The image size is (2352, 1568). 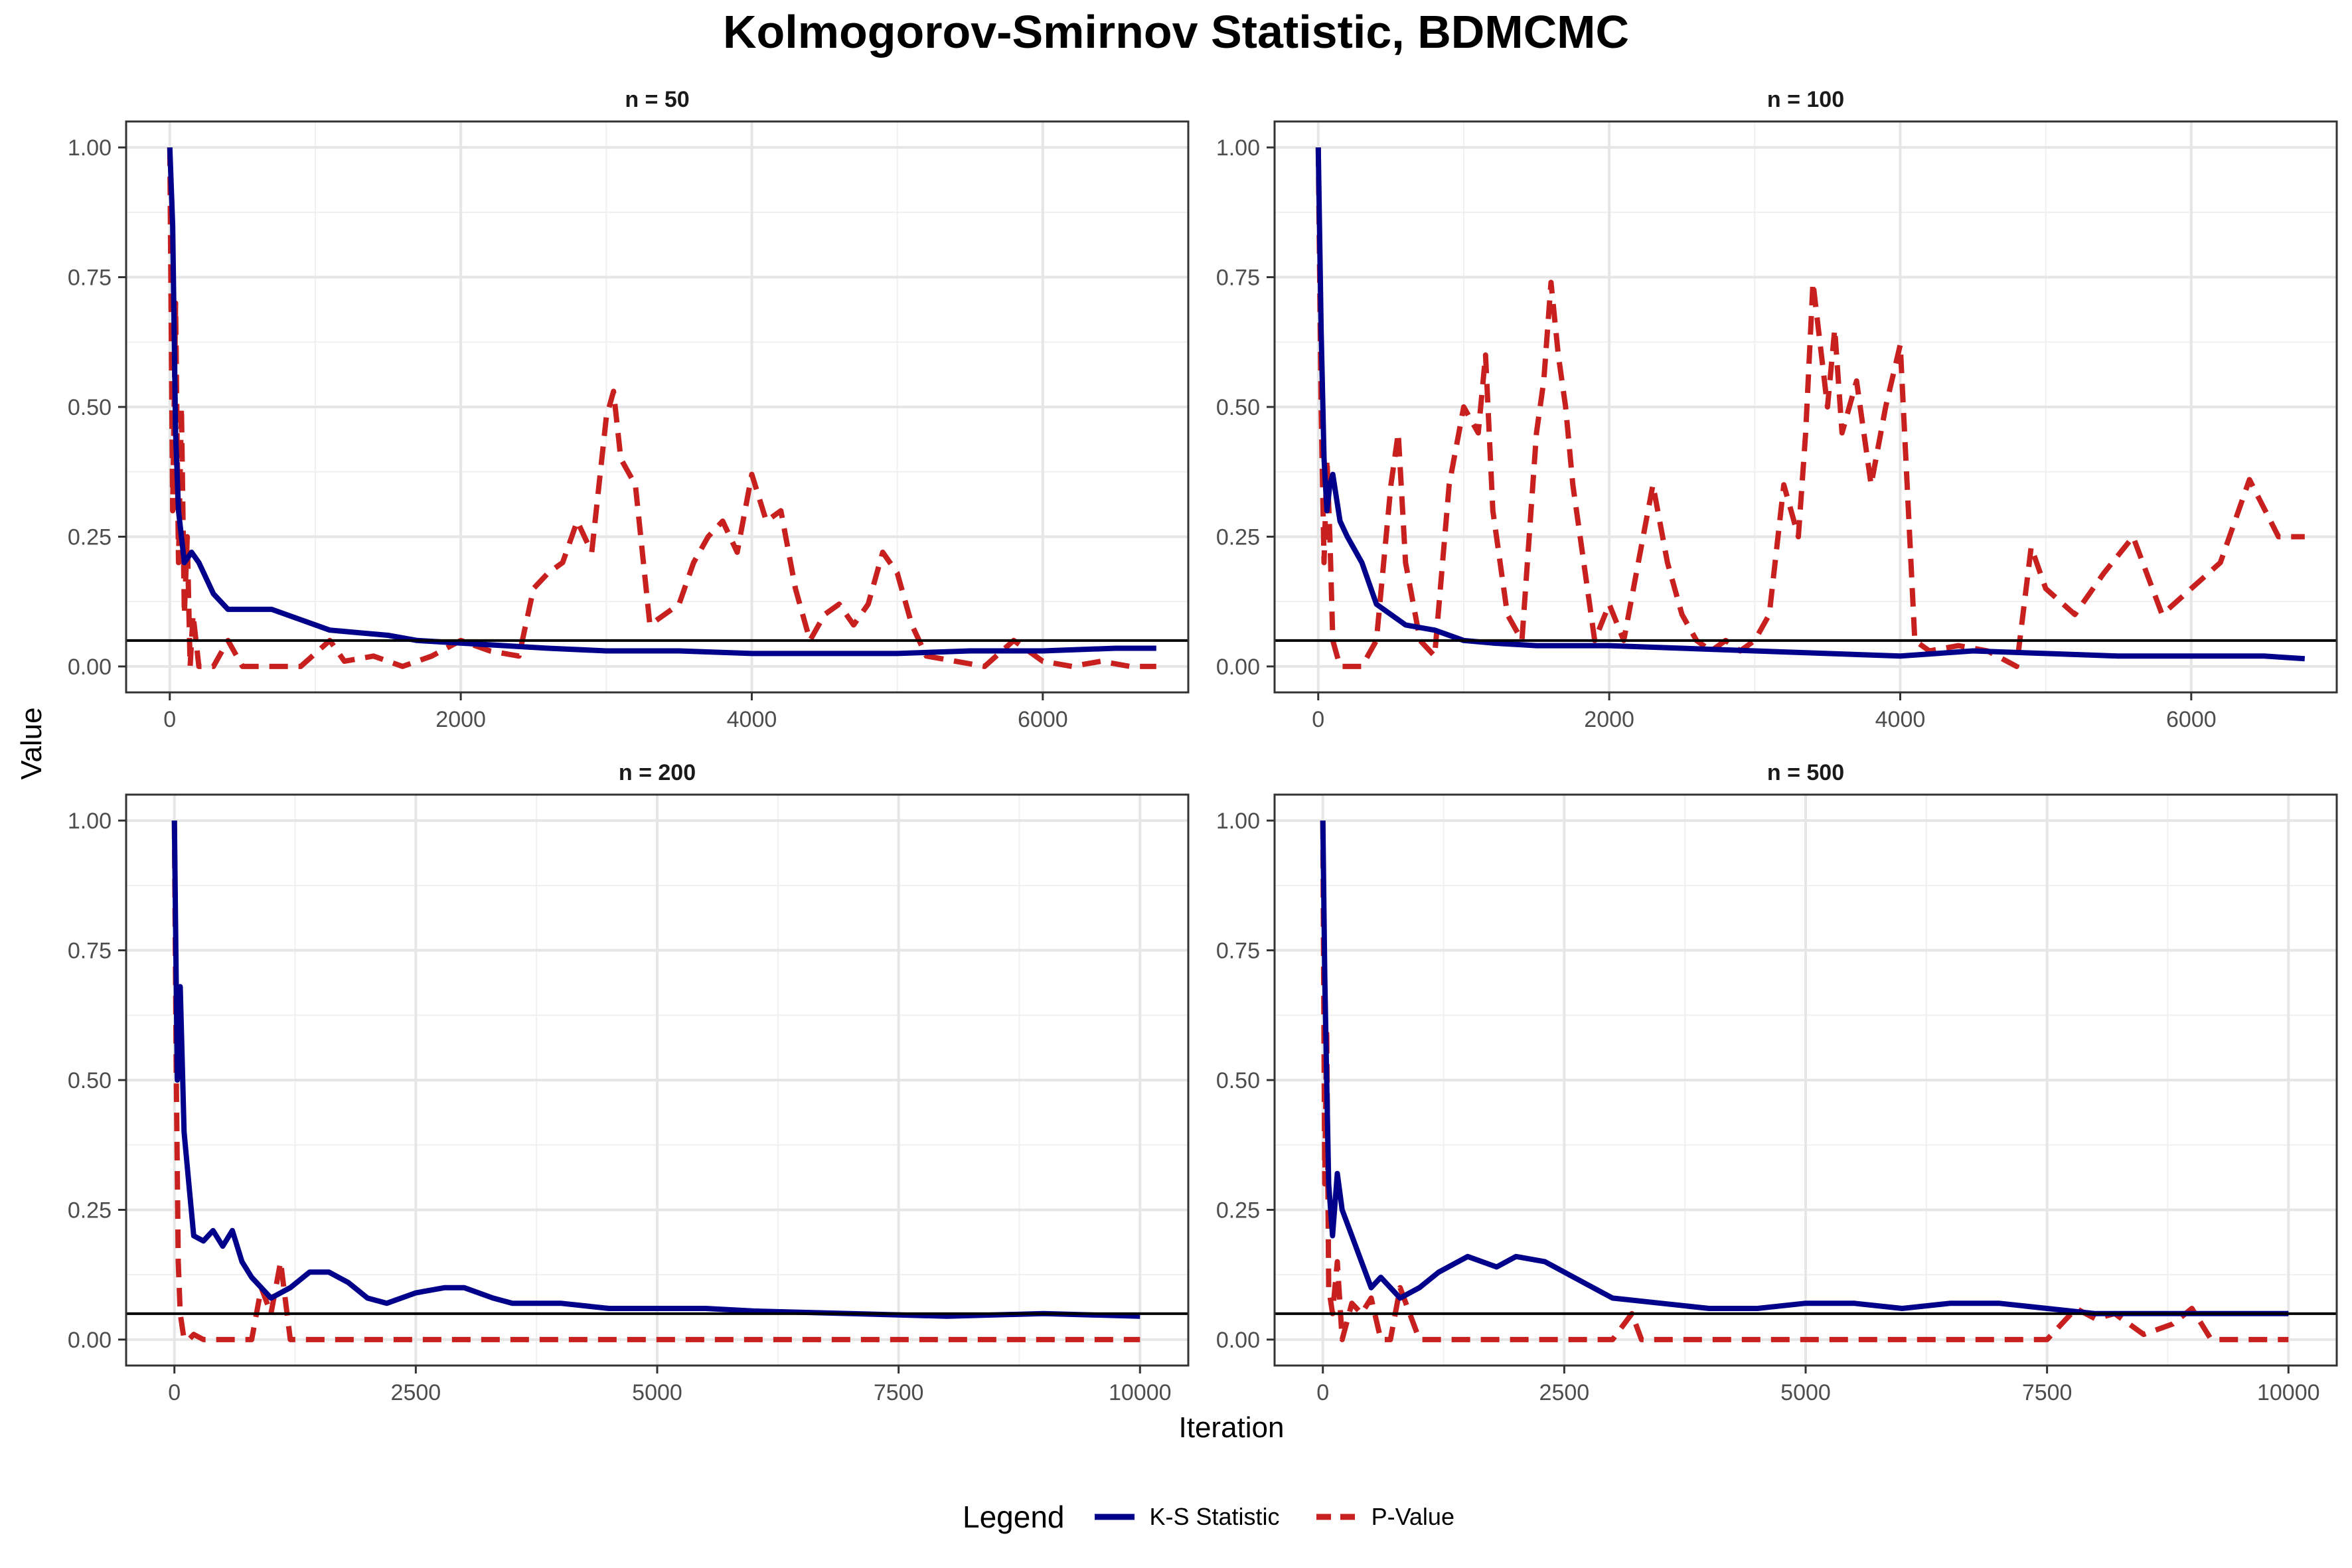 I want to click on y-axis-title: Value, so click(x=32, y=743).